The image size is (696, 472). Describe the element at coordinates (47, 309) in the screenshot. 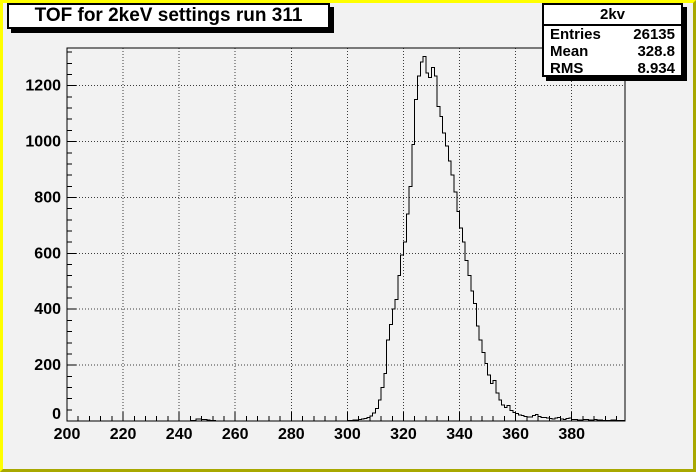

I see `y-axis-label: 400` at that location.